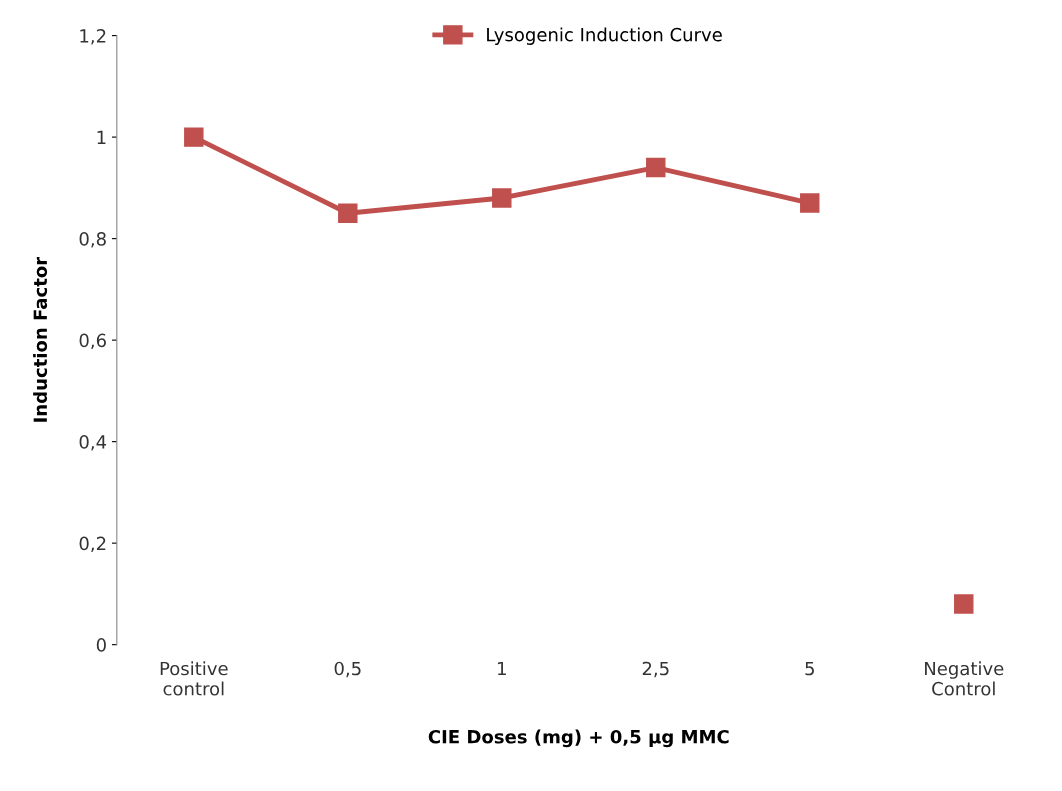  I want to click on y-tick-label: 1,2, so click(93, 37).